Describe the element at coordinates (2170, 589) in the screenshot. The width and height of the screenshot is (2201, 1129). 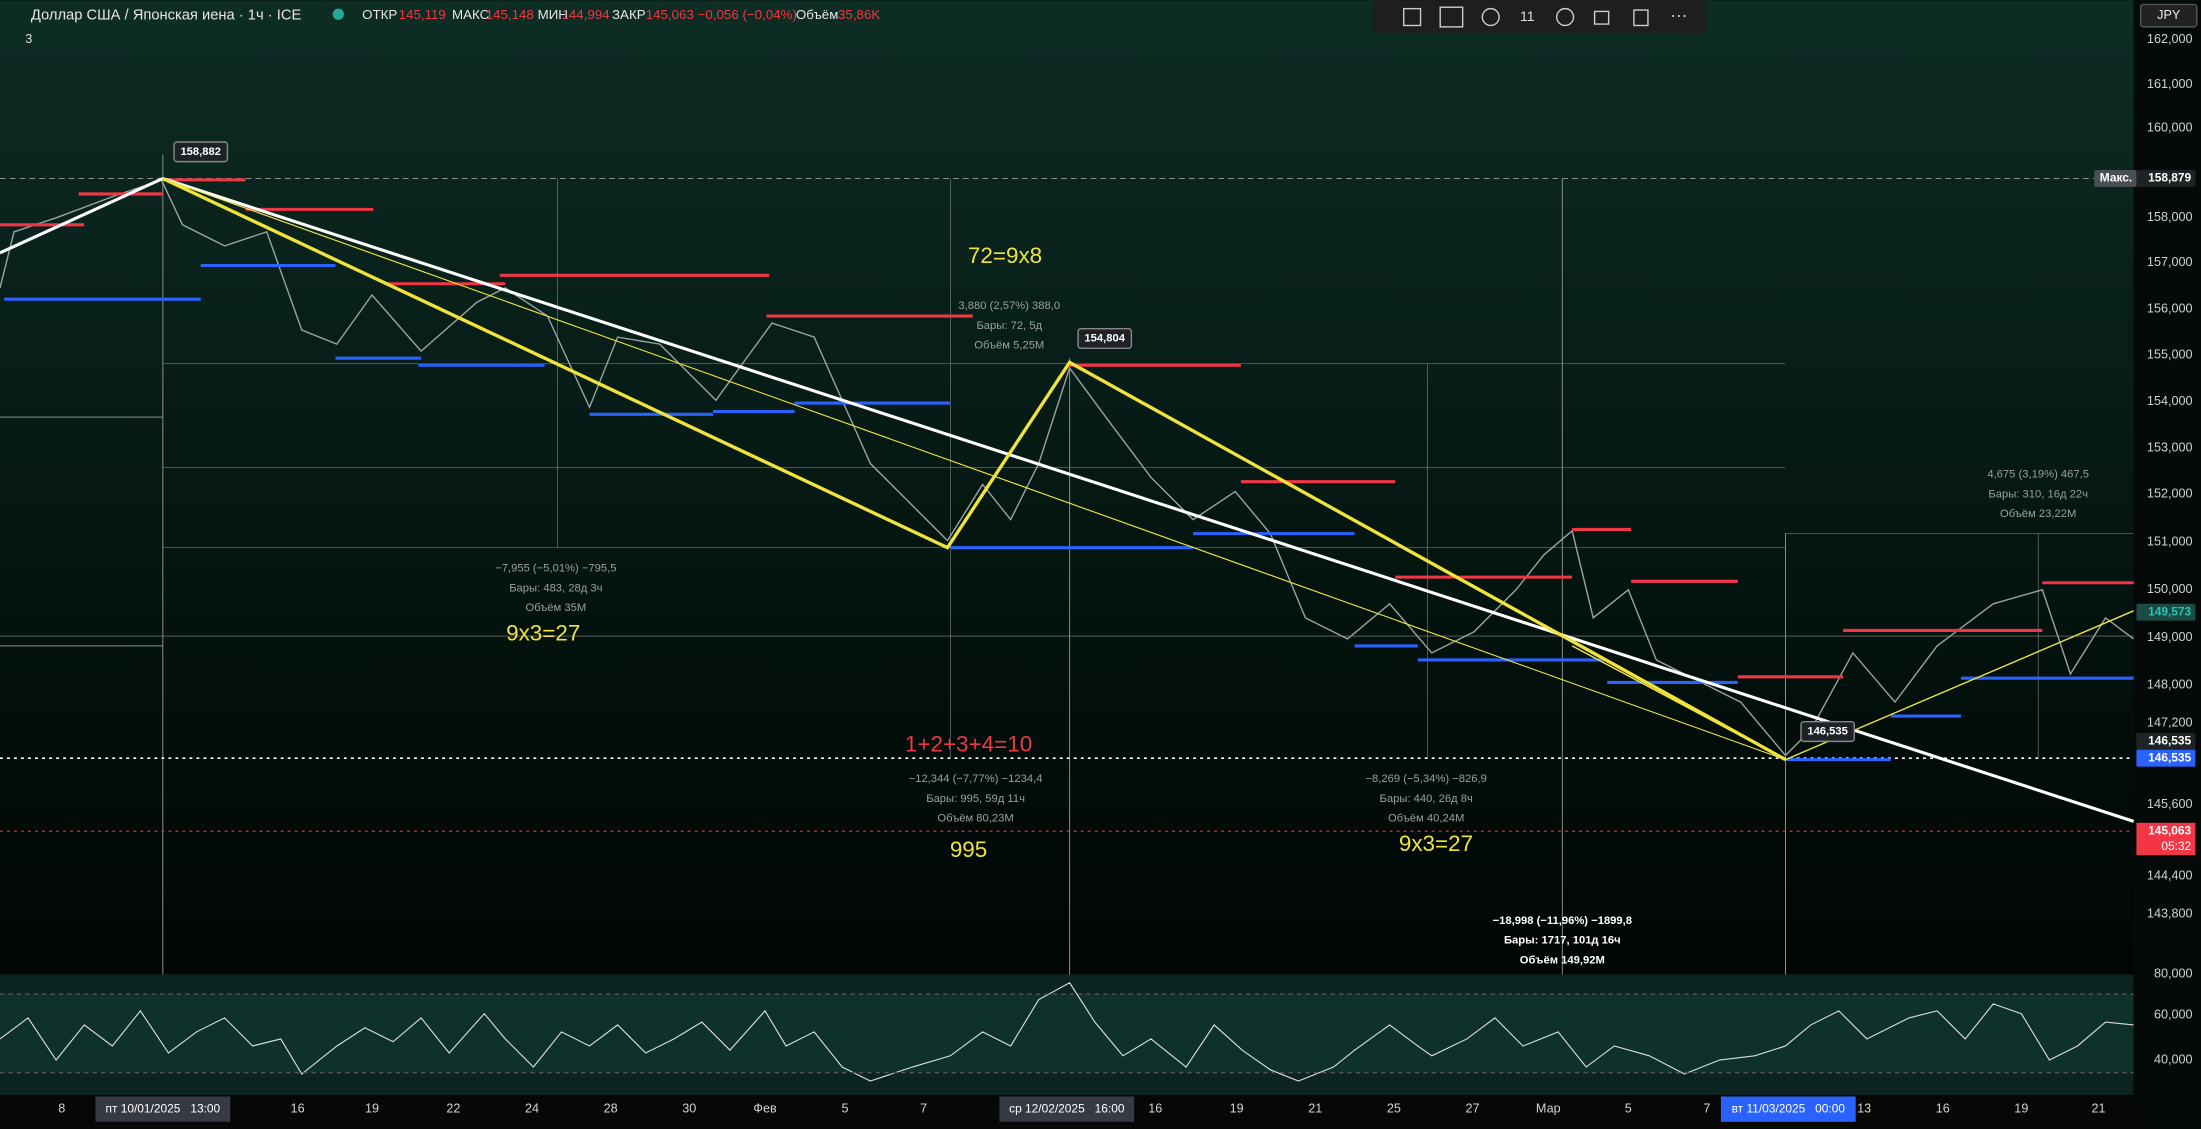
I see `price-tick-label: 150,000` at that location.